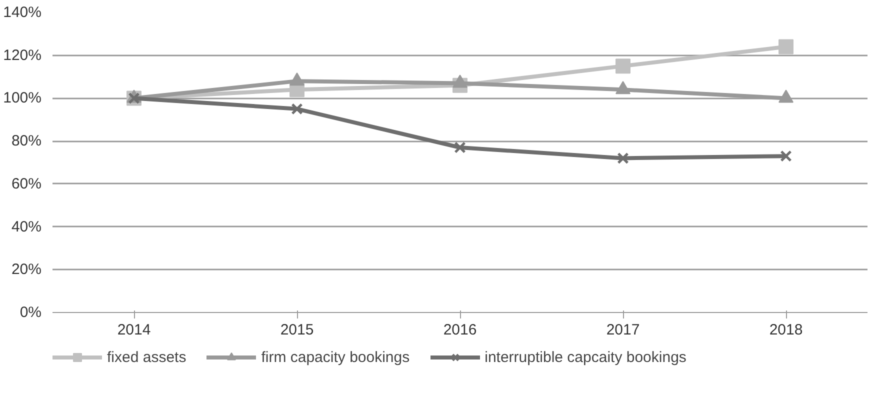  Describe the element at coordinates (26, 269) in the screenshot. I see `y-tick-label: 20%` at that location.